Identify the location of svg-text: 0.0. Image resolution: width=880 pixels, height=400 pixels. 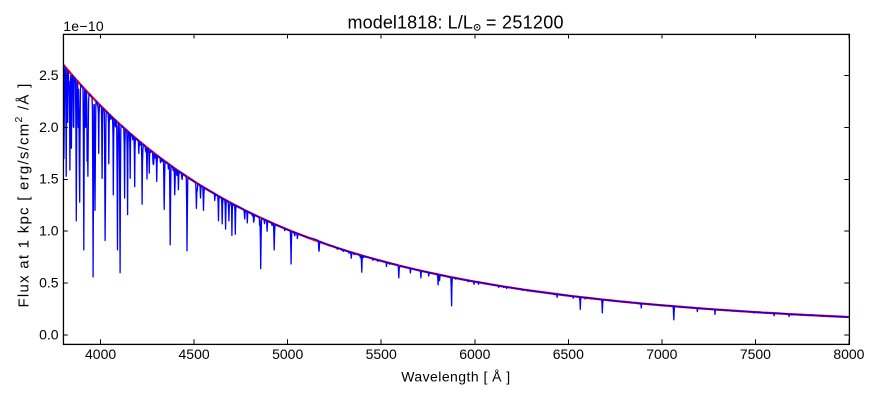
(49, 334).